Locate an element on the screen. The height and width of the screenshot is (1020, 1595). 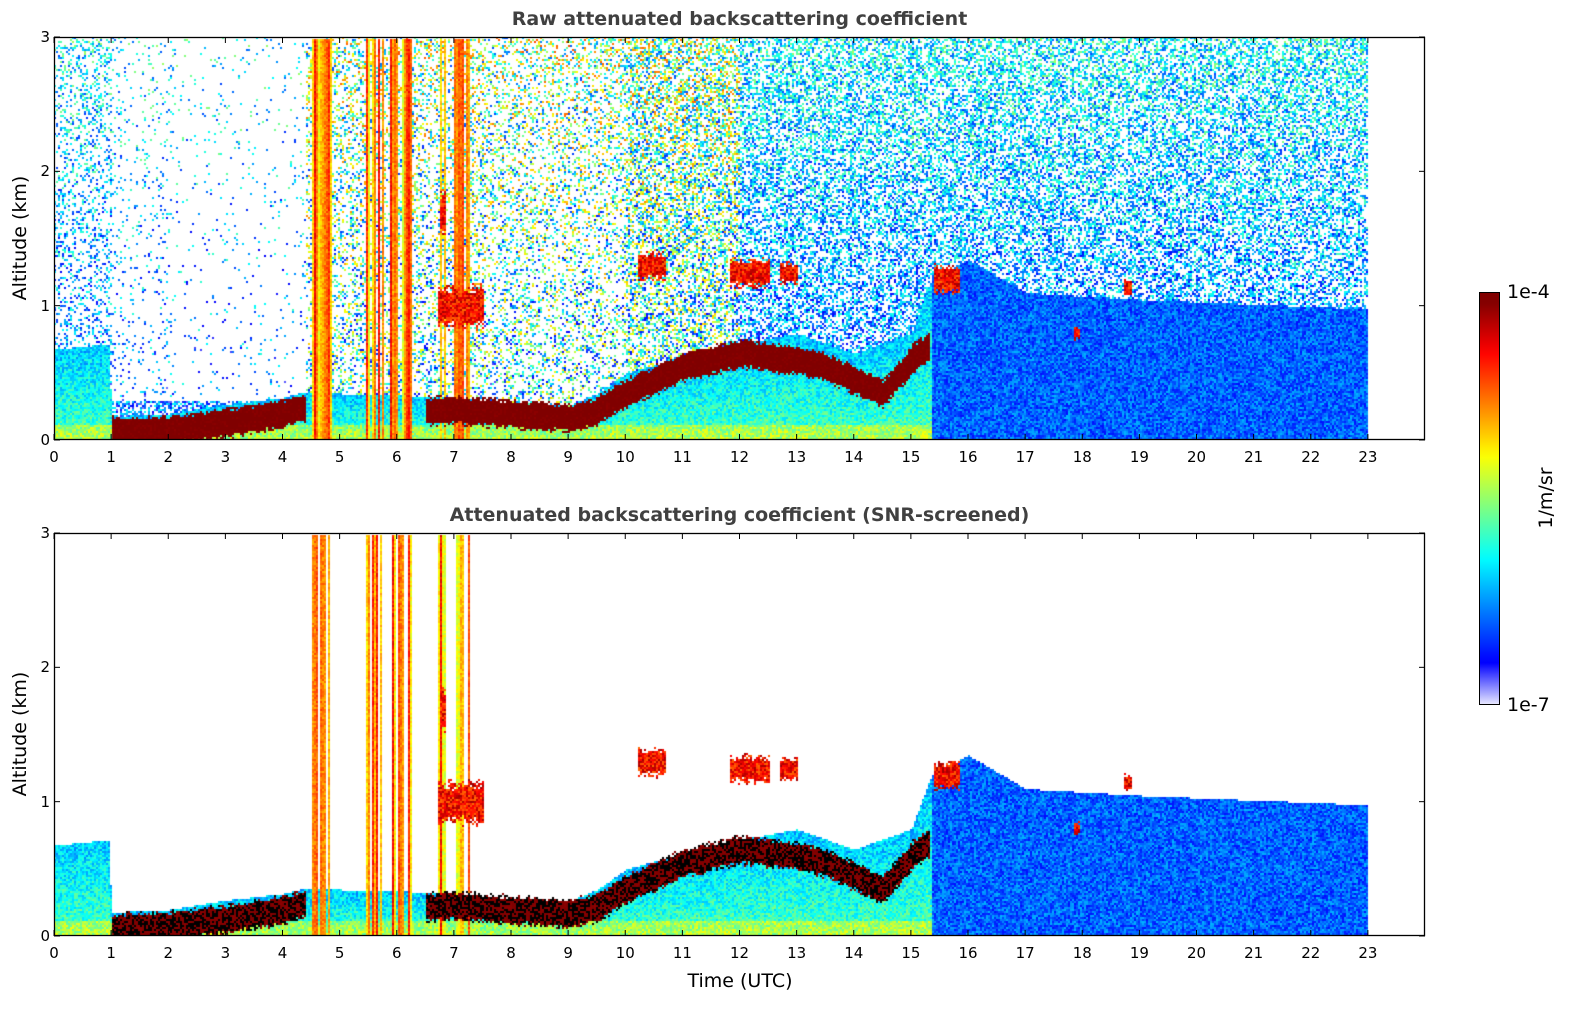
raw-panel-ylabel: Altitude (km) is located at coordinates (20, 238).